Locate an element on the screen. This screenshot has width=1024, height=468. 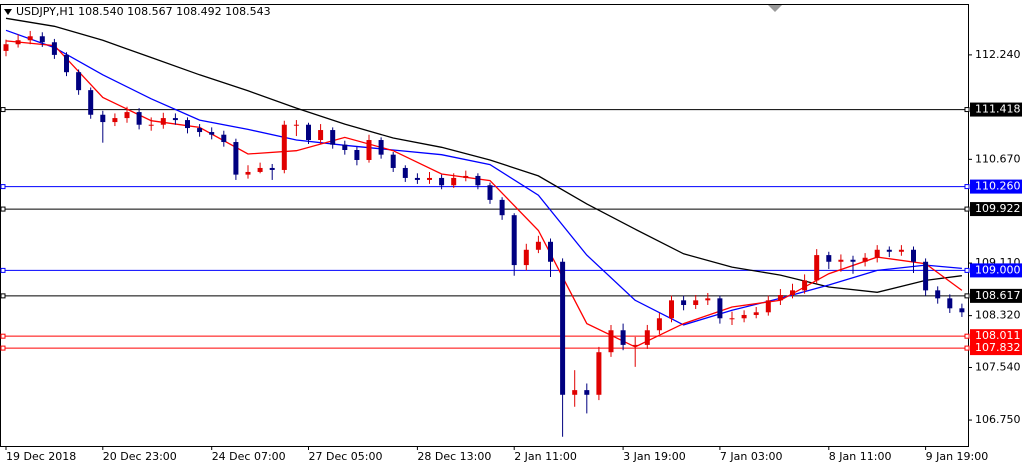
price-label: 110.260 is located at coordinates (998, 186).